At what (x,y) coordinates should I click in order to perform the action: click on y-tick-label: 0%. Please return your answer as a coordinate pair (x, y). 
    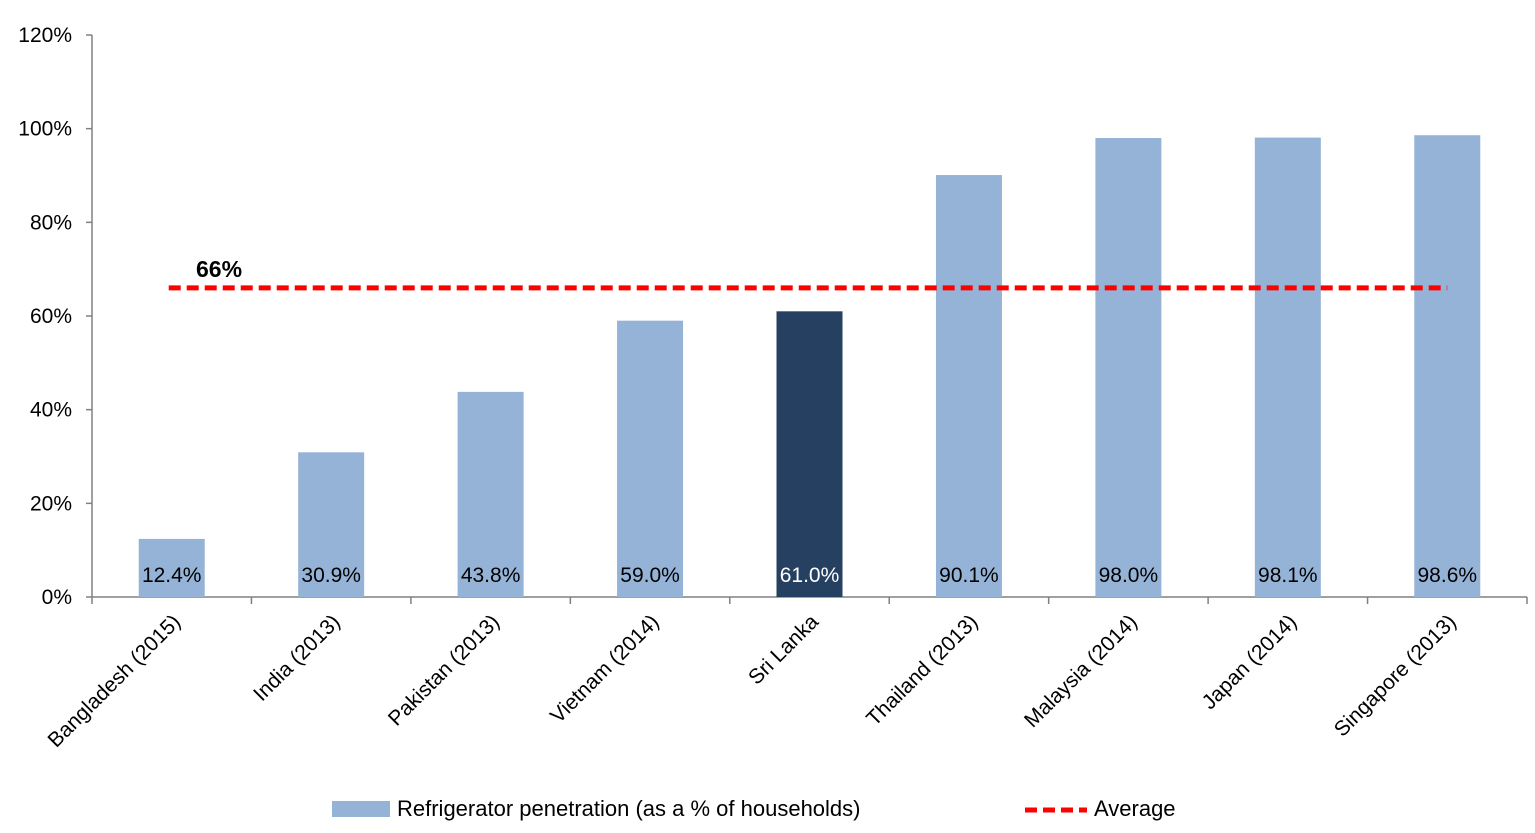
    Looking at the image, I should click on (57, 597).